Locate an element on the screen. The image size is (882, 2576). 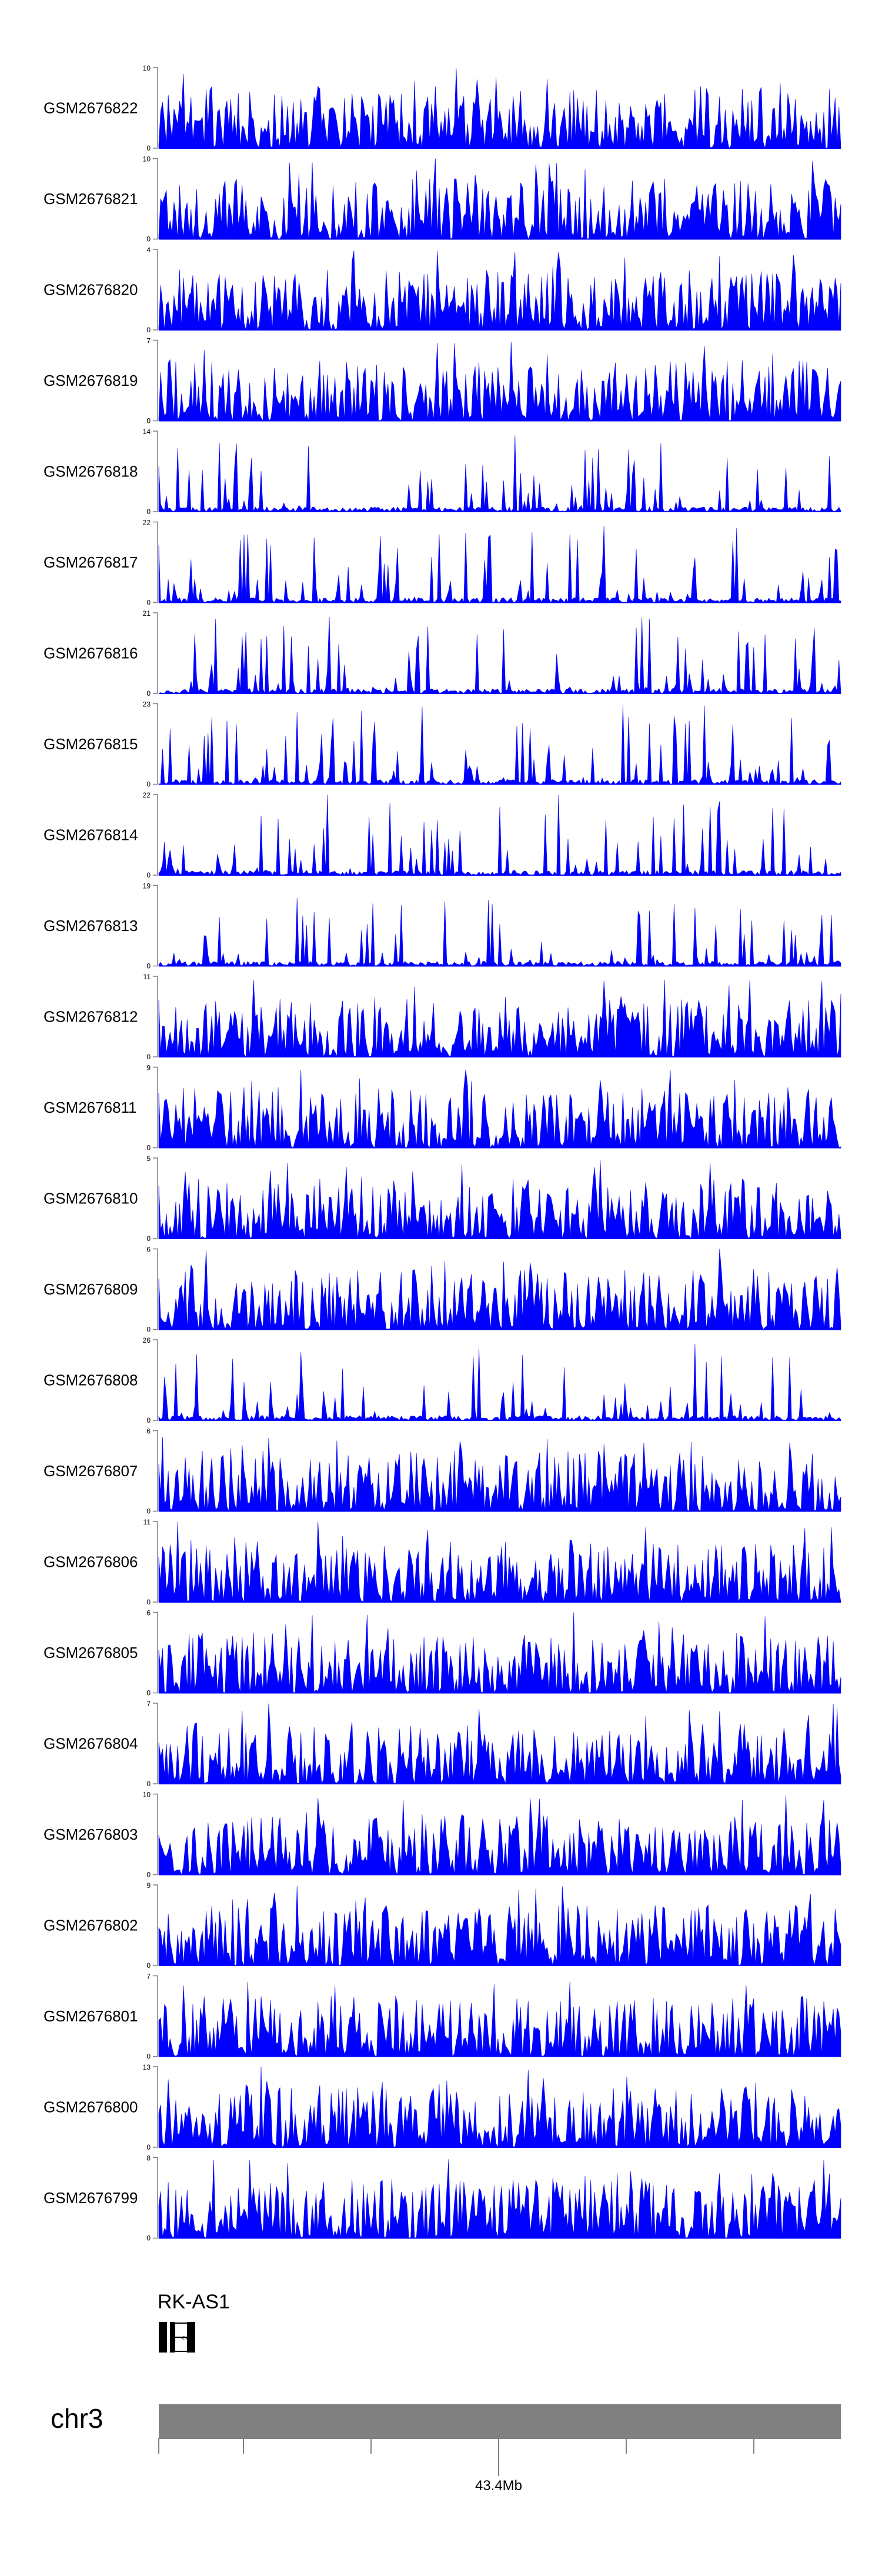
track-label: GSM2676809 is located at coordinates (91, 1289).